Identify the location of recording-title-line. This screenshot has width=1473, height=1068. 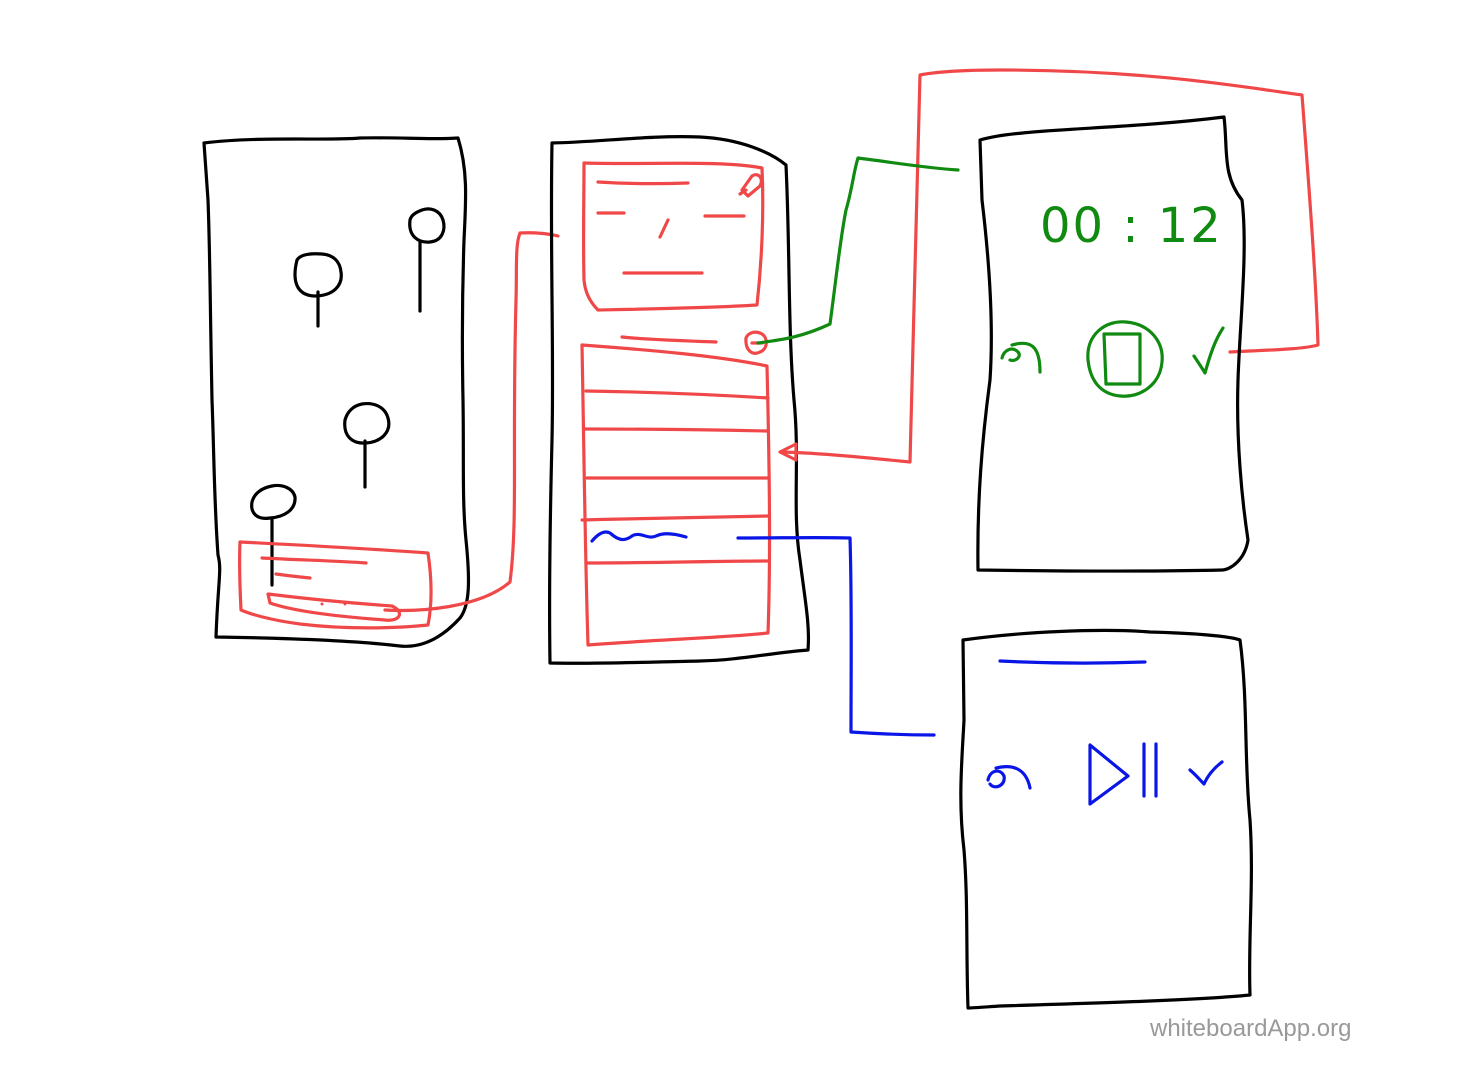
(1072, 662).